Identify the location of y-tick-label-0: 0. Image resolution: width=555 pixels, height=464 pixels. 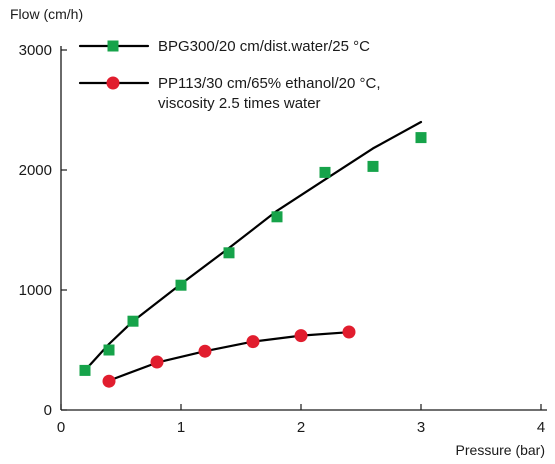
(48, 410).